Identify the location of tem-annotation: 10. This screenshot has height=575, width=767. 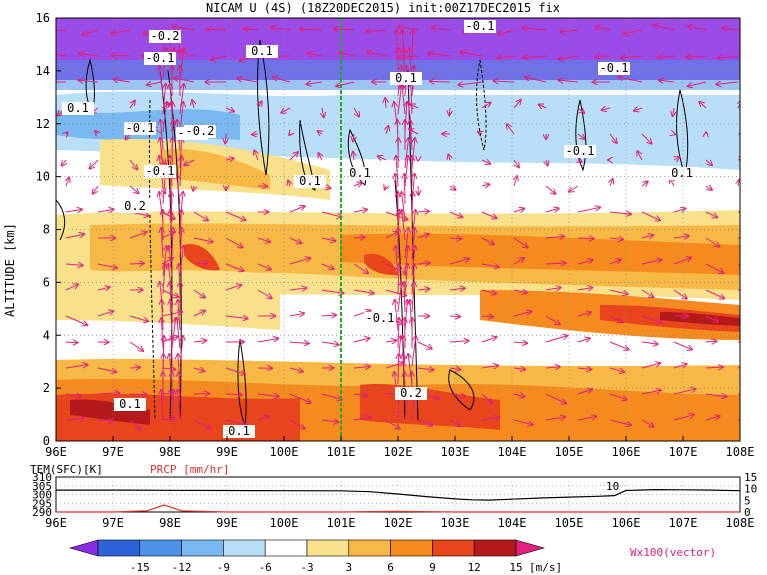
(612, 486).